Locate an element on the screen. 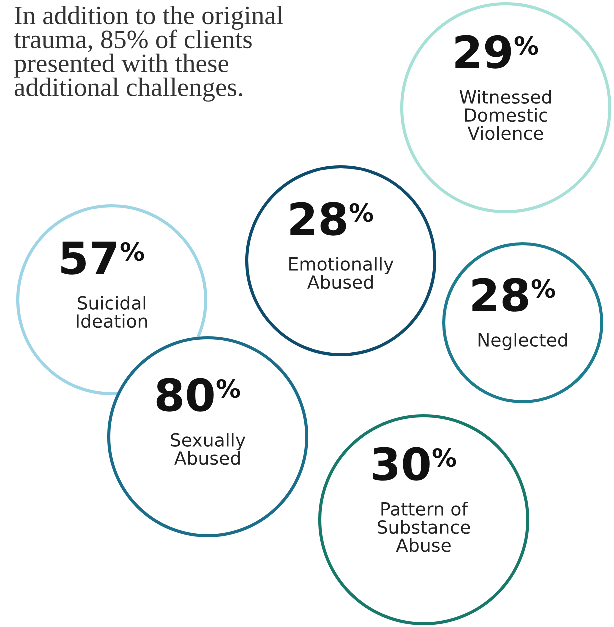 This screenshot has width=614, height=627. category-label: Neglected is located at coordinates (523, 341).